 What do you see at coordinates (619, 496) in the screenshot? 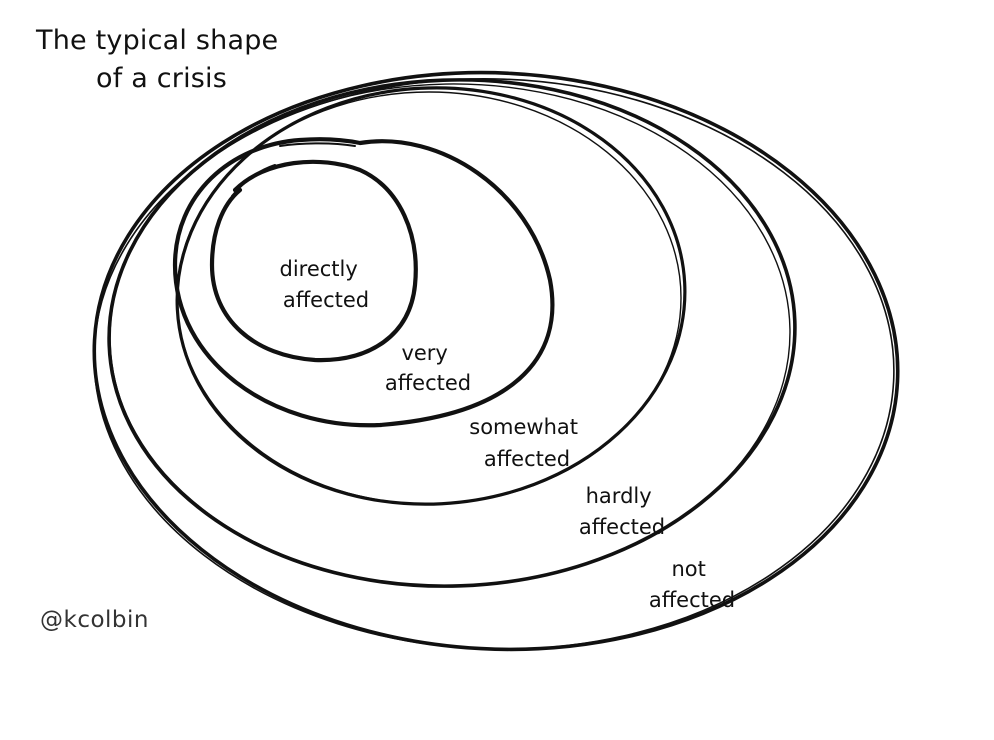
I see `label-hardly-line-1: hardly` at bounding box center [619, 496].